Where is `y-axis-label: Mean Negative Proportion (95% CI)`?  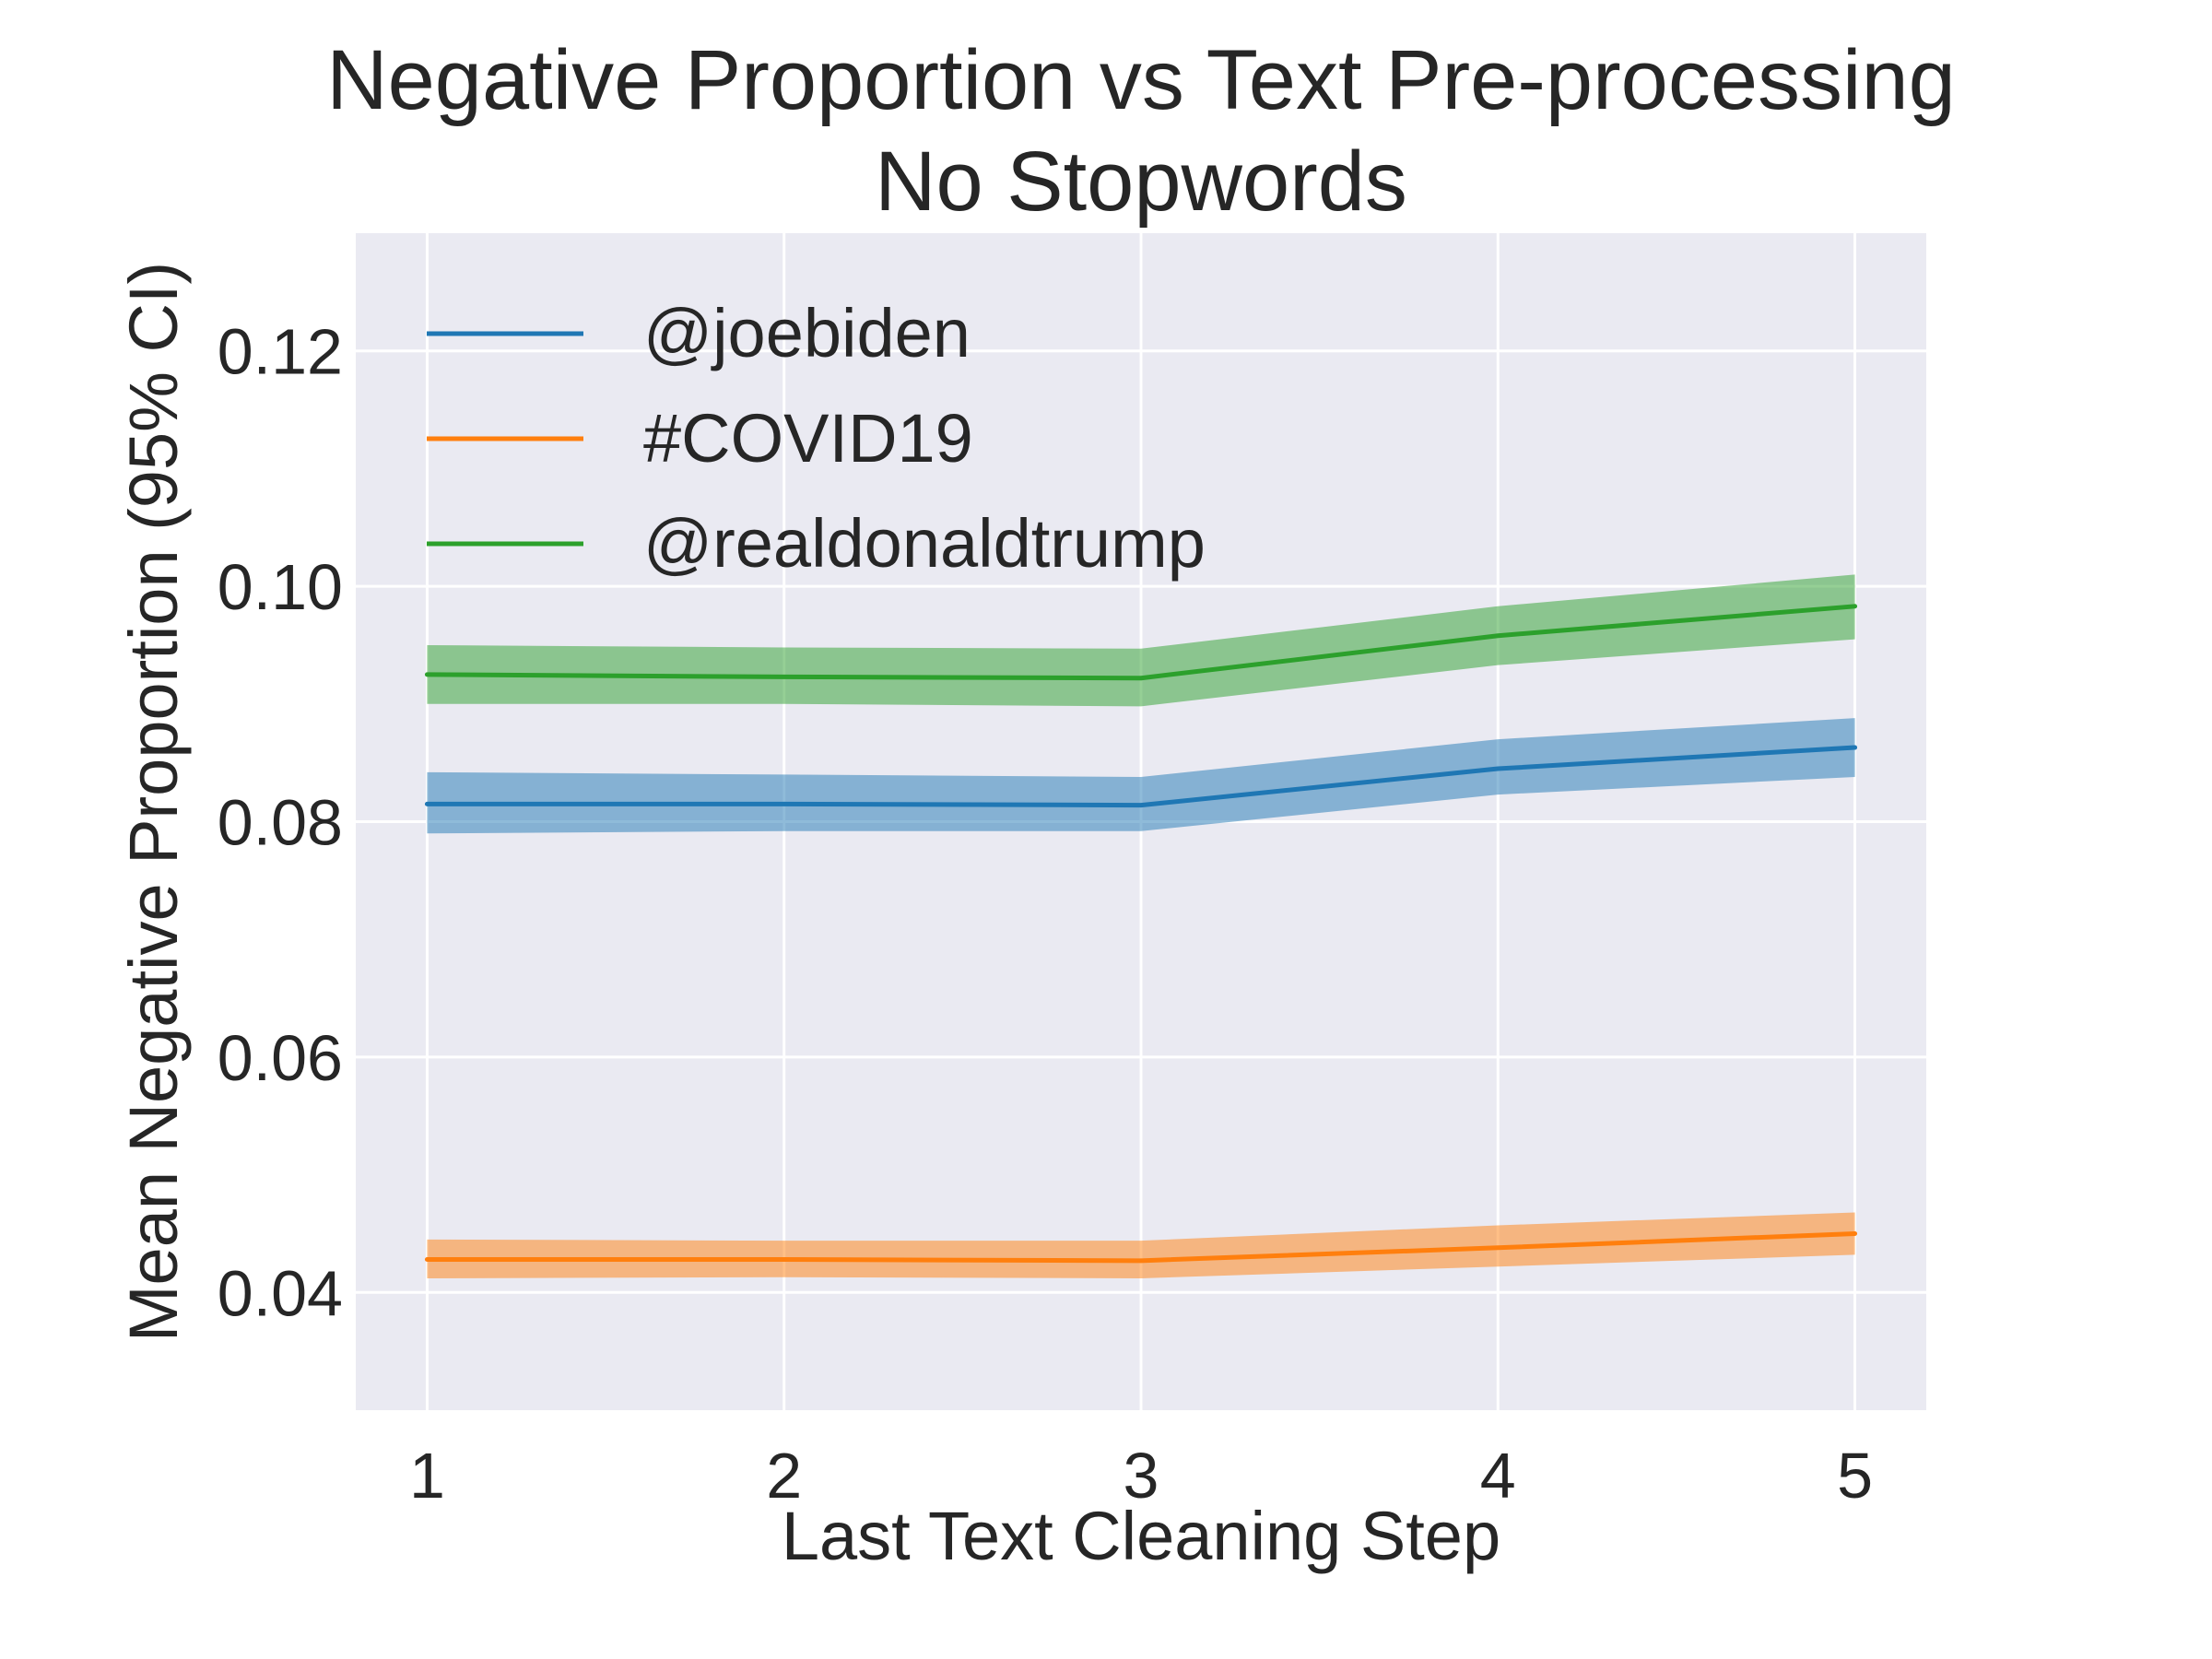 y-axis-label: Mean Negative Proportion (95% CI) is located at coordinates (153, 802).